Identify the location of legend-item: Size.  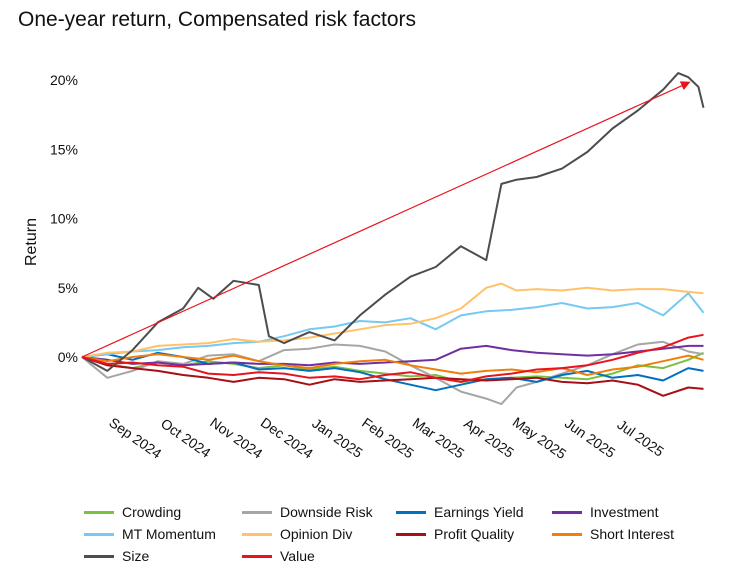
(116, 556).